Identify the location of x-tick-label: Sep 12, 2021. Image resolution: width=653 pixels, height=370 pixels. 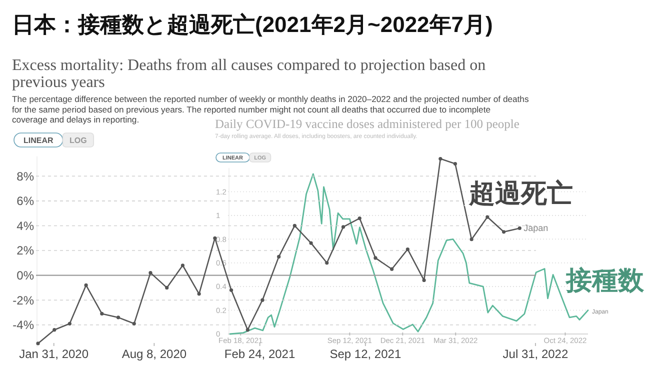
(366, 354).